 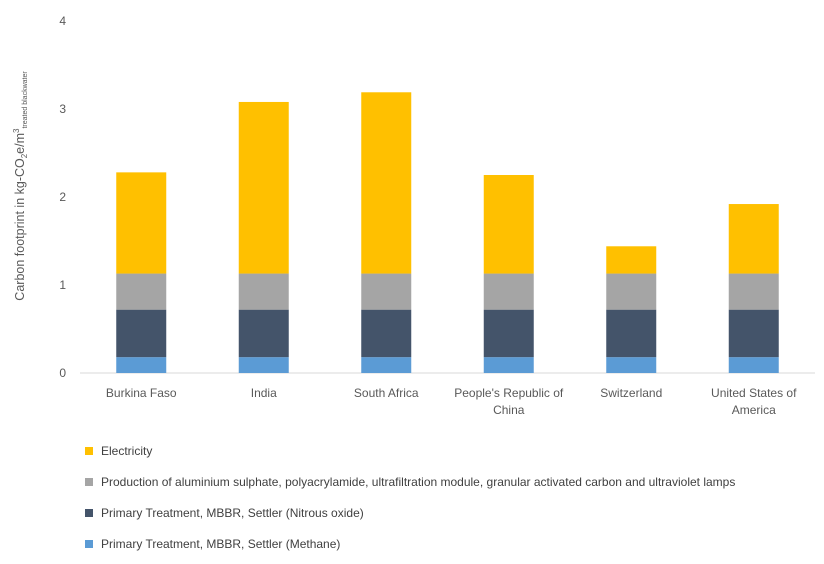 I want to click on x-tick-label: Switzerland, so click(x=631, y=393).